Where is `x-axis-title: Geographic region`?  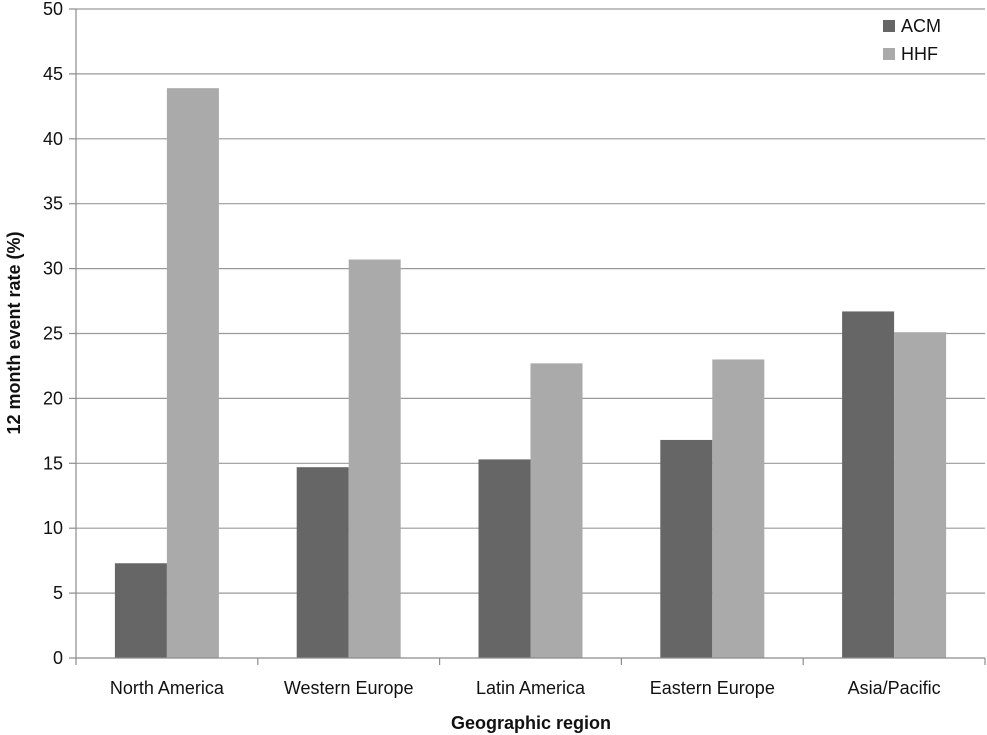
x-axis-title: Geographic region is located at coordinates (531, 723).